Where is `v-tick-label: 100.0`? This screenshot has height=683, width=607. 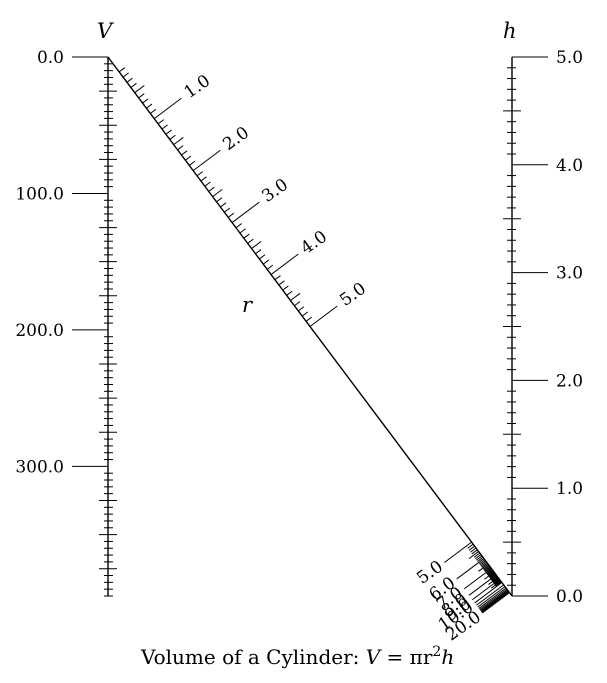
v-tick-label: 100.0 is located at coordinates (39, 194).